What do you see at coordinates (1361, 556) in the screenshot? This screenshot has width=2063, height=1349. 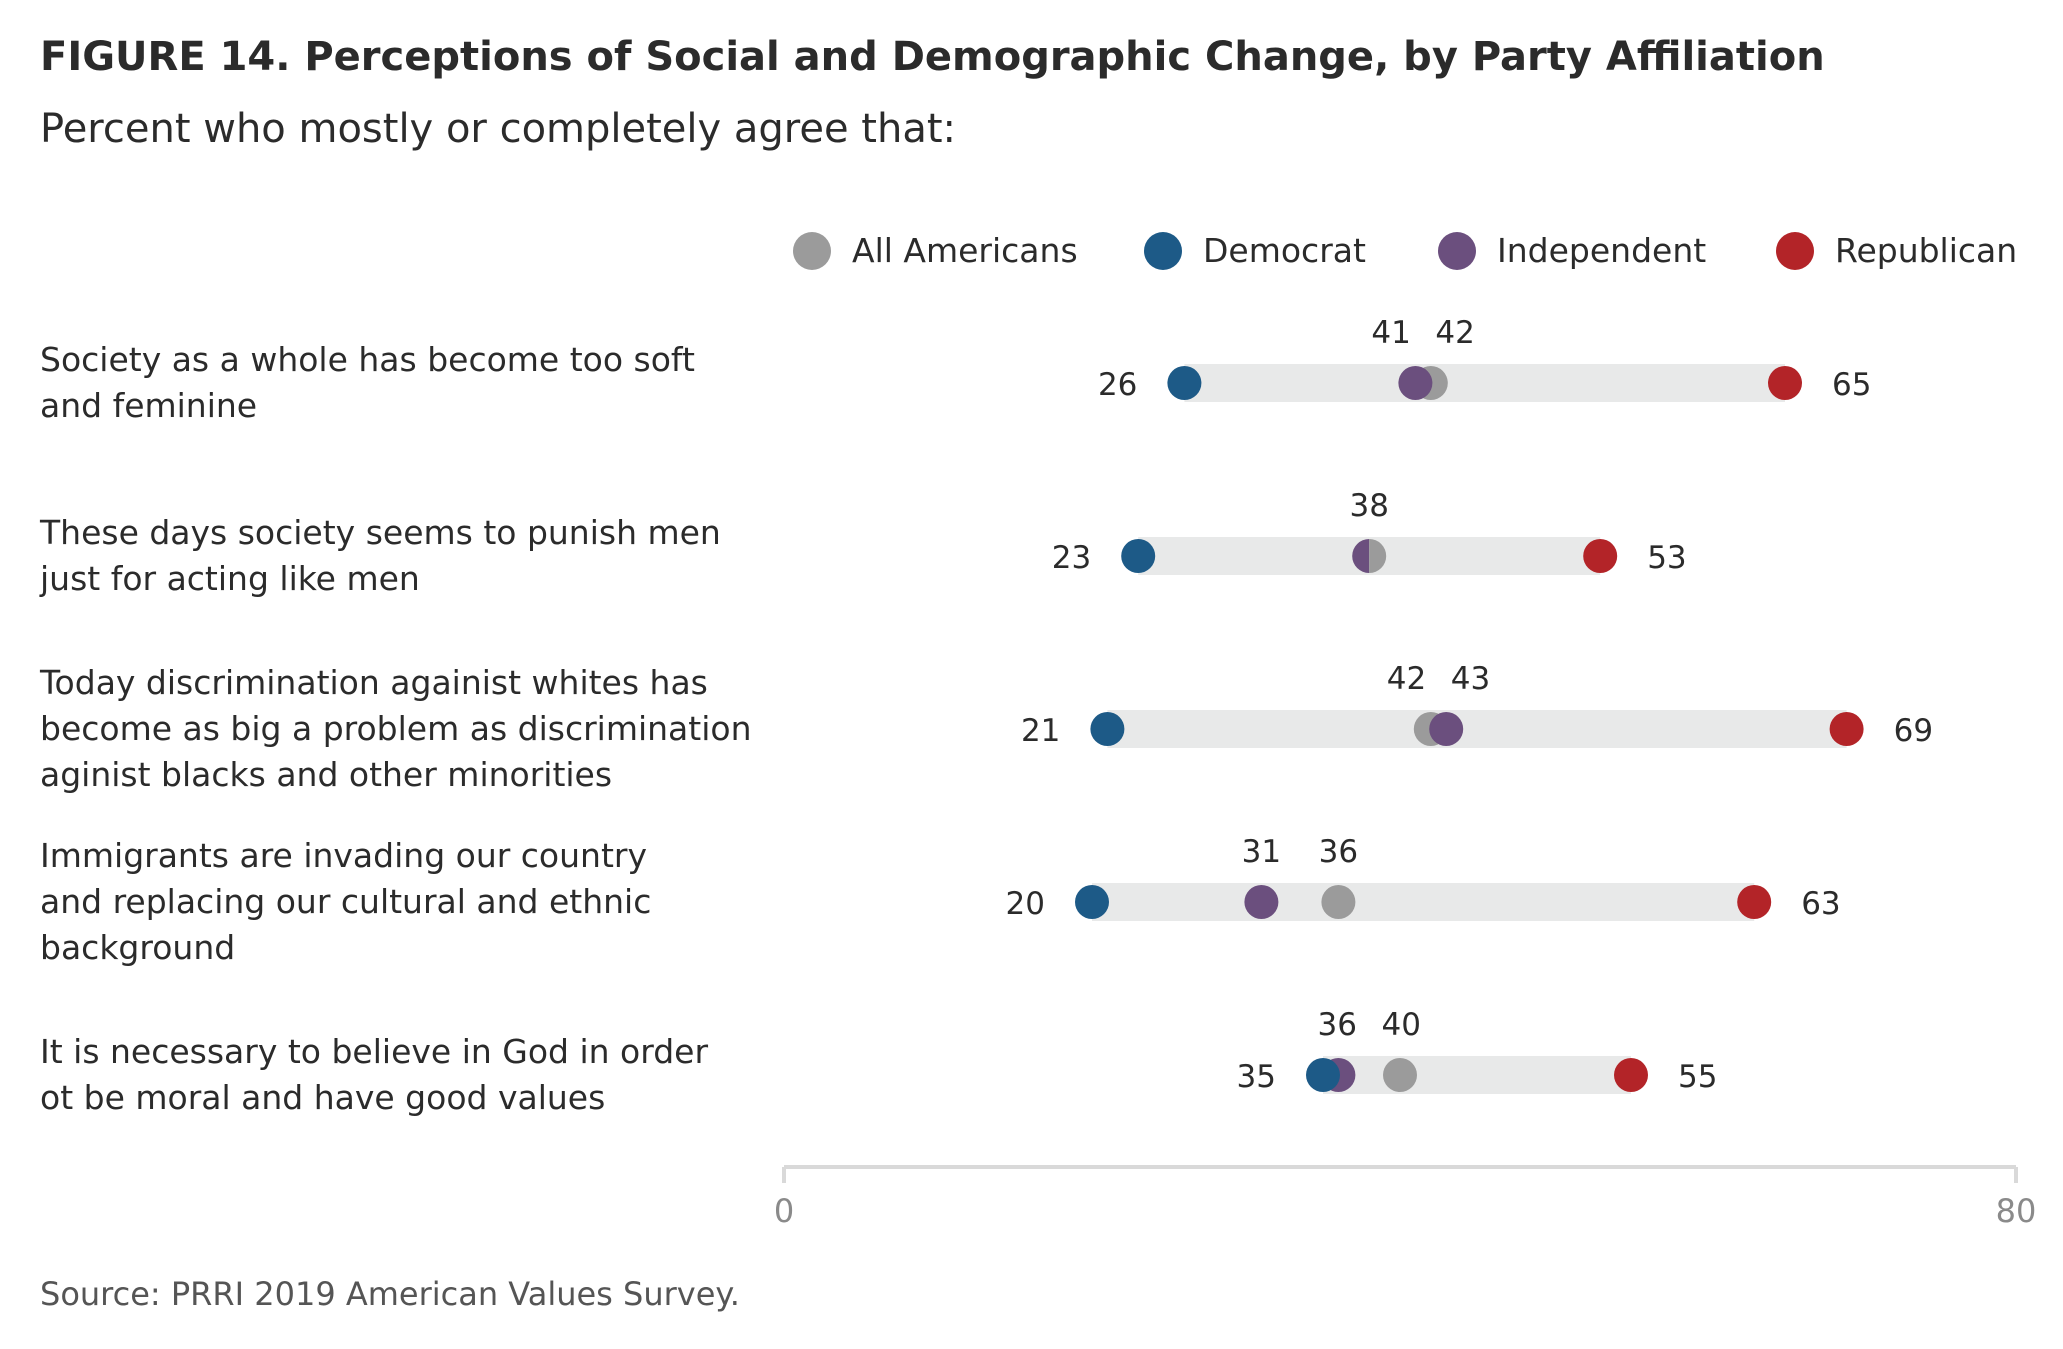 I see `dot-independent-half` at bounding box center [1361, 556].